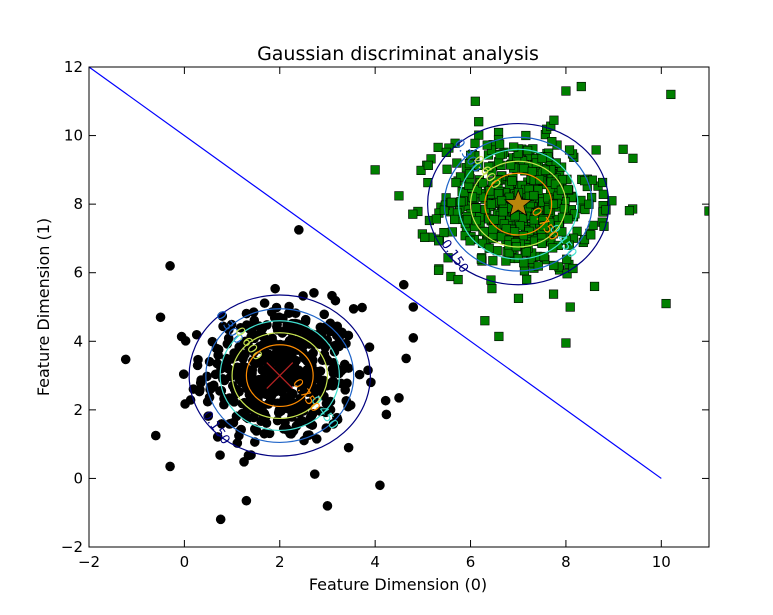 This screenshot has height=615, width=773. I want to click on y-tick-label: 10, so click(73, 136).